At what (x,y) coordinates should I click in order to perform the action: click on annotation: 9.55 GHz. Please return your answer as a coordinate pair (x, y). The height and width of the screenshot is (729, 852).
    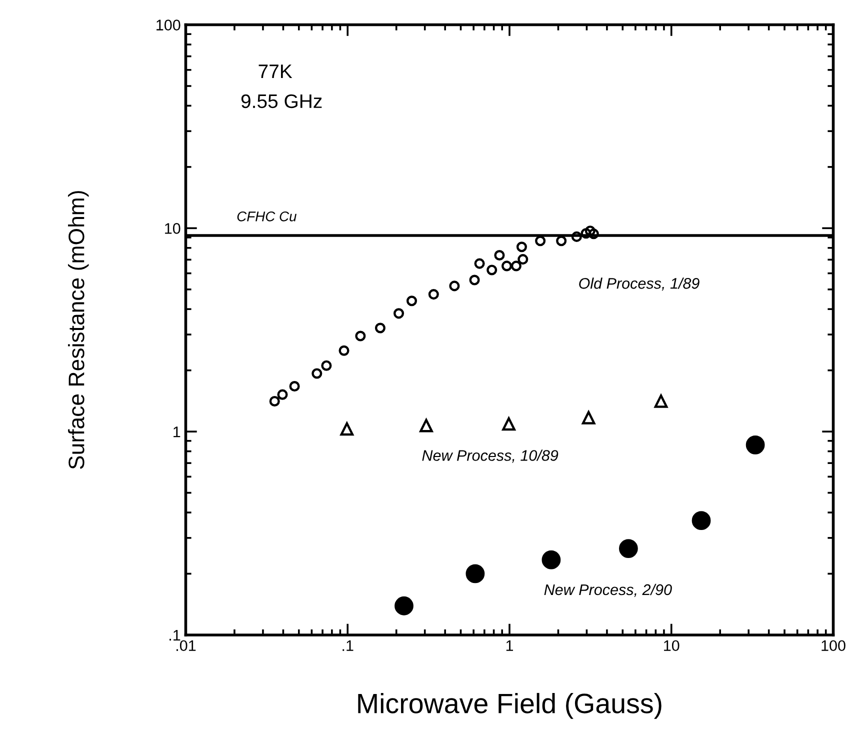
    Looking at the image, I should click on (281, 101).